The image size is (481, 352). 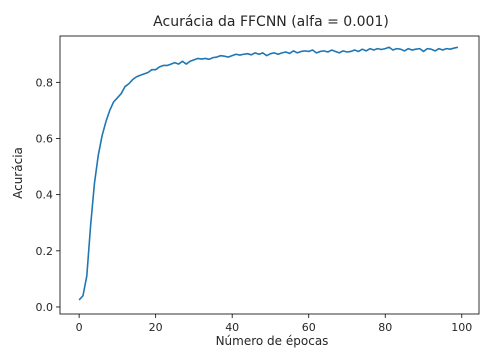 What do you see at coordinates (45, 251) in the screenshot?
I see `y-tick-label: 0.2` at bounding box center [45, 251].